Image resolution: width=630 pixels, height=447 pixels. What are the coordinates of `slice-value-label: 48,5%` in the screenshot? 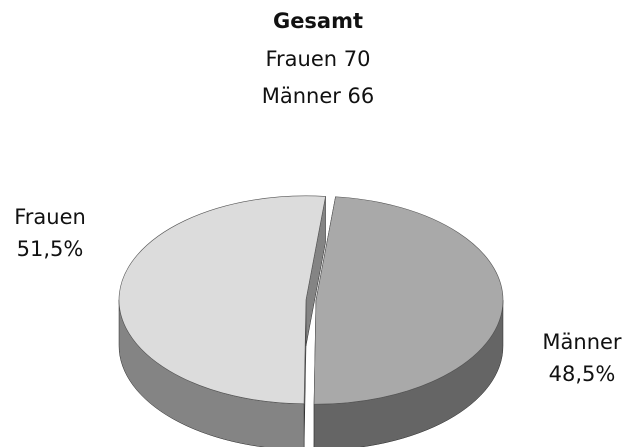 It's located at (582, 374).